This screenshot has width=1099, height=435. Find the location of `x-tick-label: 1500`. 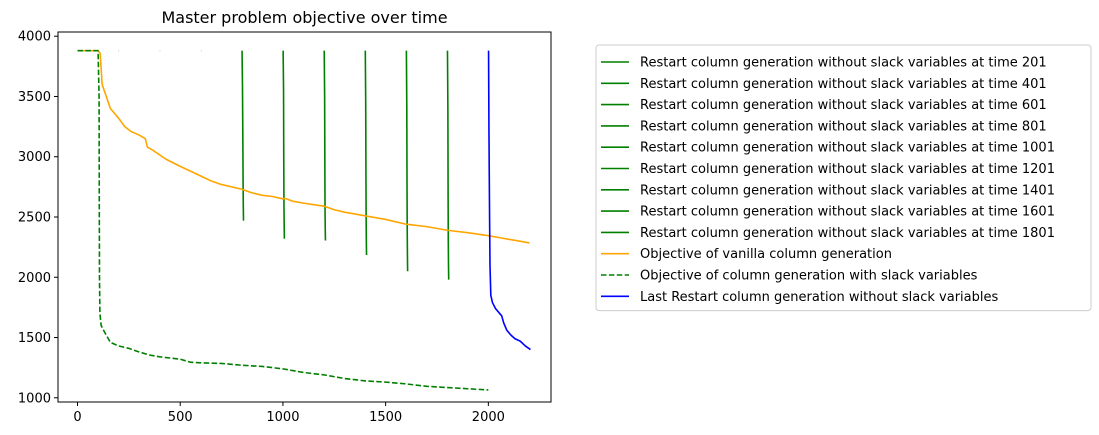

x-tick-label: 1500 is located at coordinates (385, 417).